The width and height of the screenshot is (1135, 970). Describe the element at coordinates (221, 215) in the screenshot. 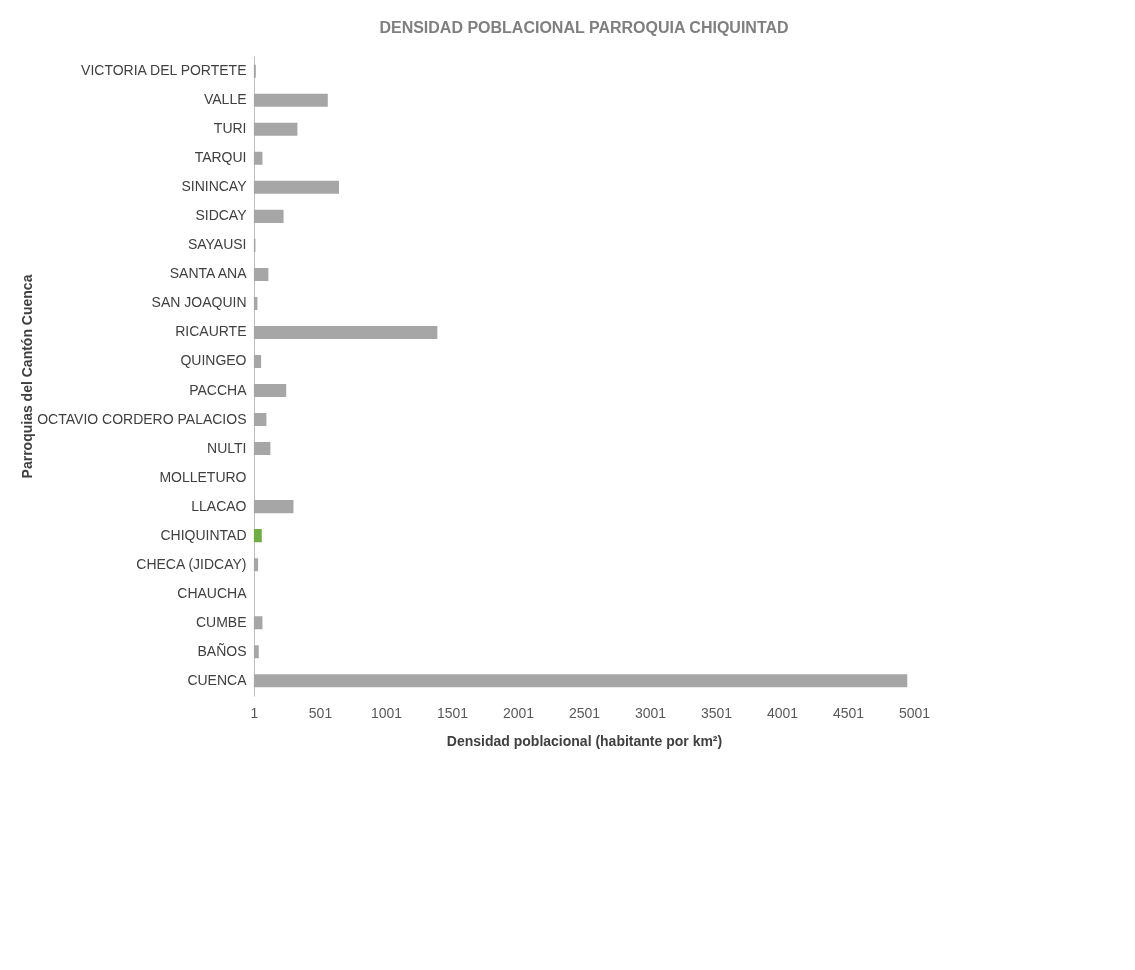

I see `y-tick-label: SIDCAY` at that location.